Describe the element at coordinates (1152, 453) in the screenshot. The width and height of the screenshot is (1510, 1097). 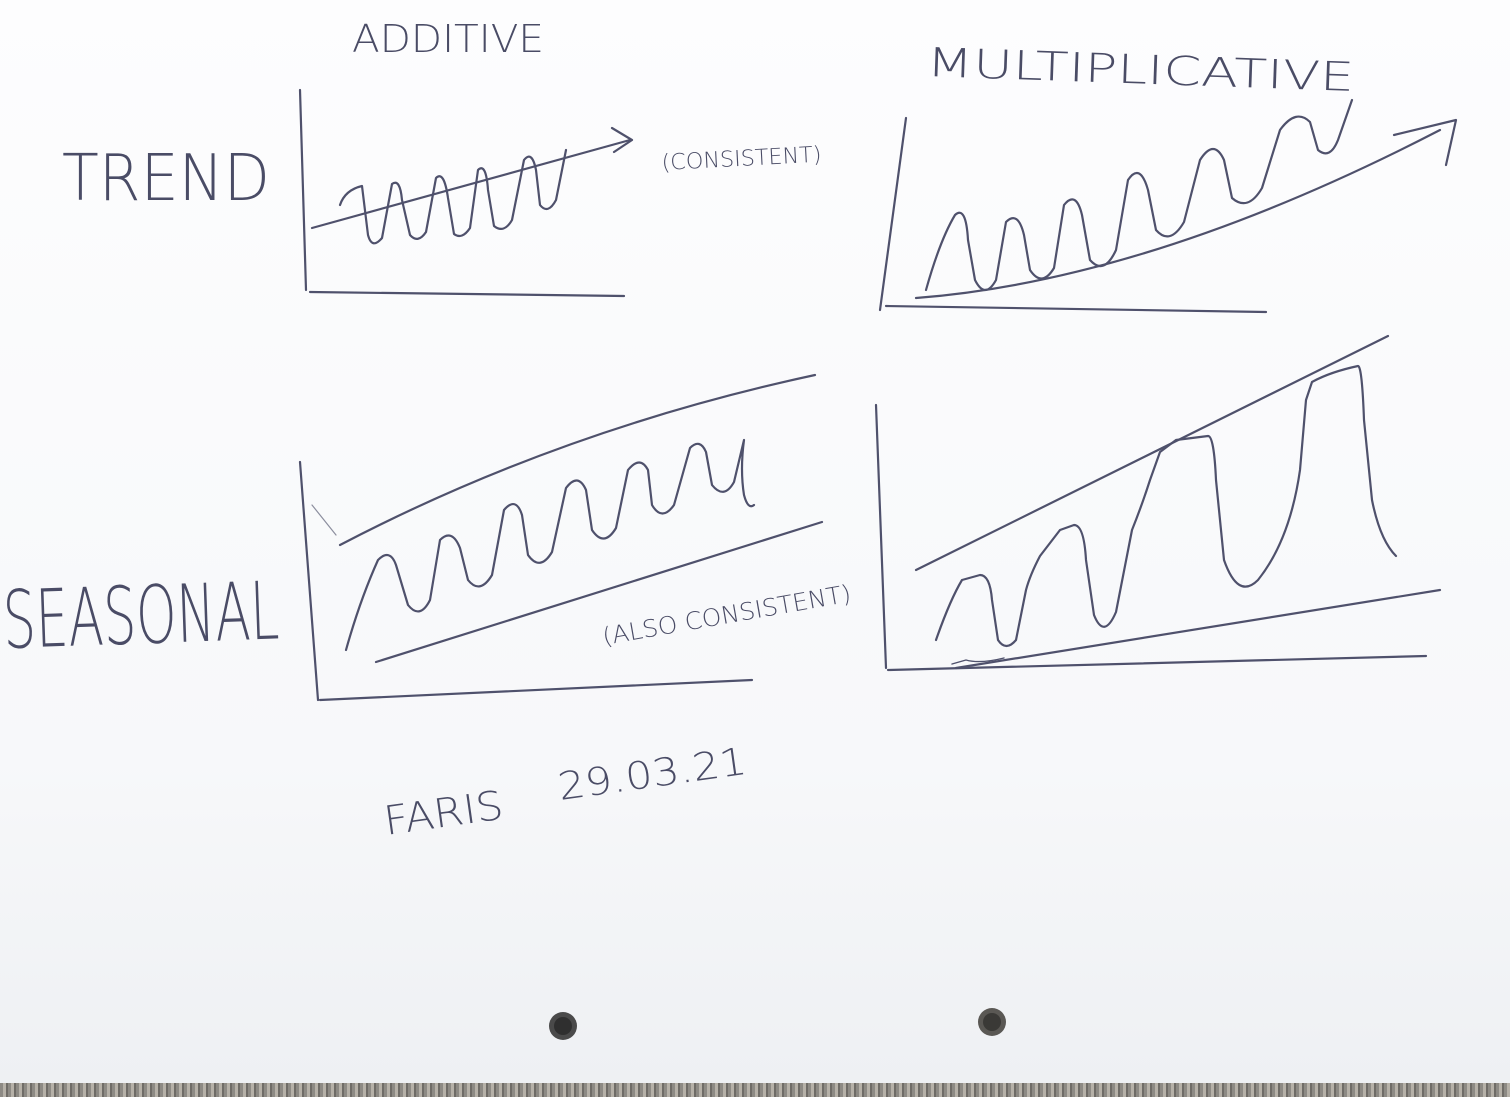
I see `multiplicative-seasonal-upper-line` at that location.